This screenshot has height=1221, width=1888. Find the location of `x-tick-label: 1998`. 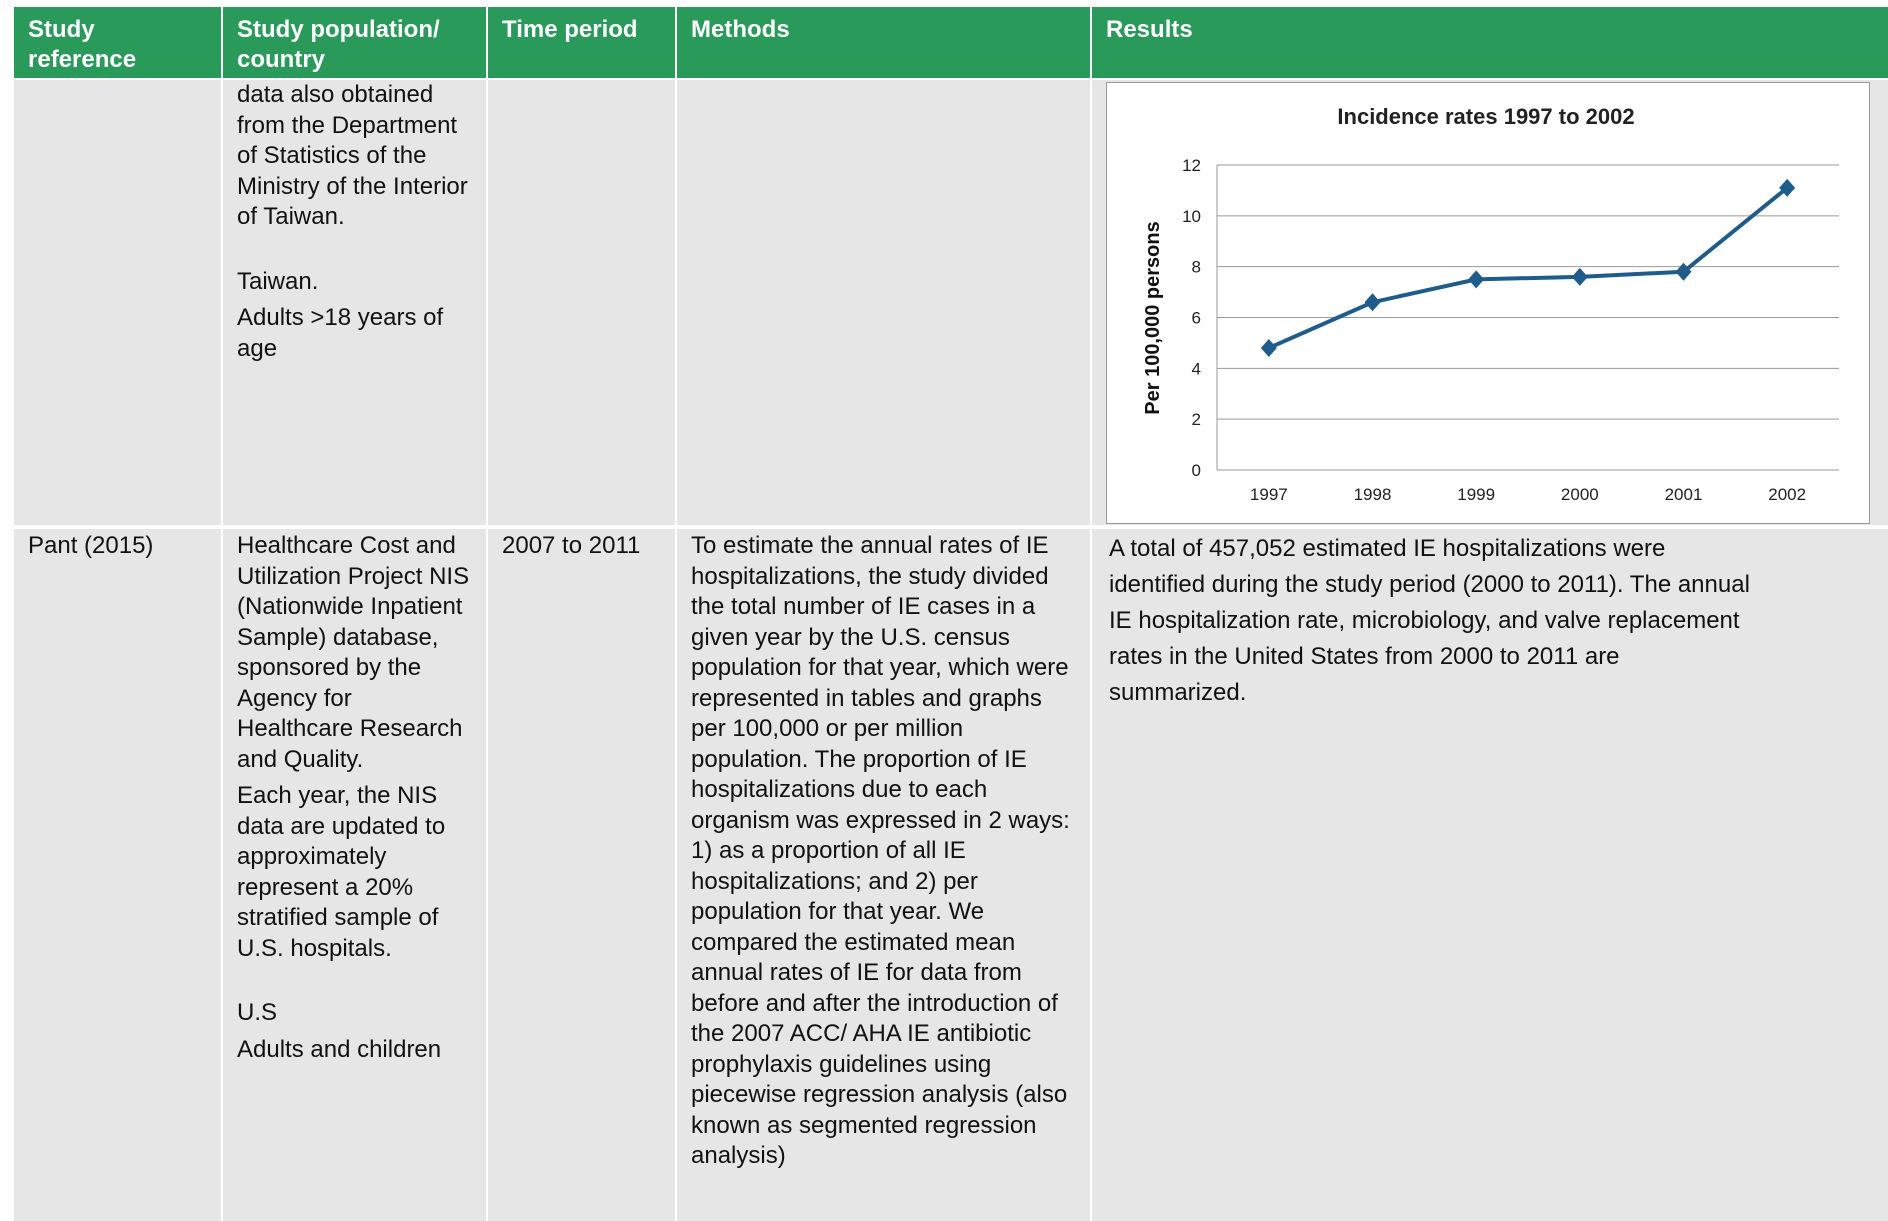

x-tick-label: 1998 is located at coordinates (1373, 494).